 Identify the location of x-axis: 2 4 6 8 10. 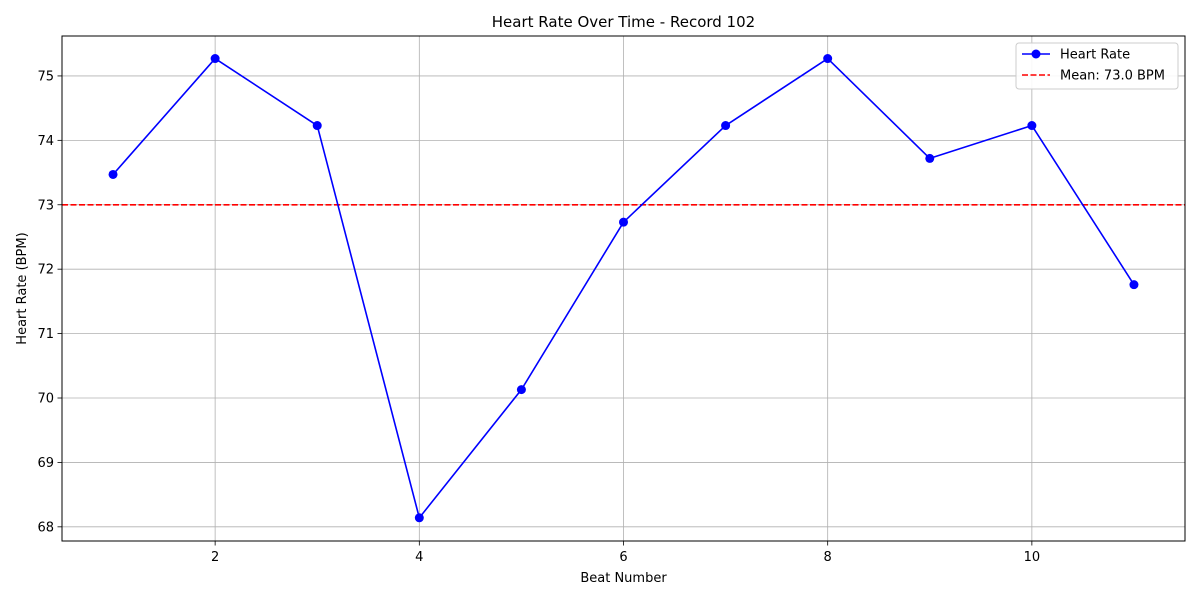
(625, 553).